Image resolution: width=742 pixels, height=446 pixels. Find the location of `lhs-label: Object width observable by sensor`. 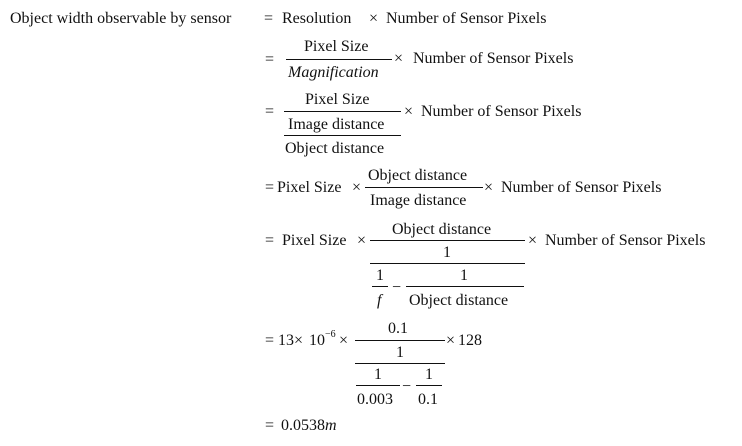

lhs-label: Object width observable by sensor is located at coordinates (121, 18).